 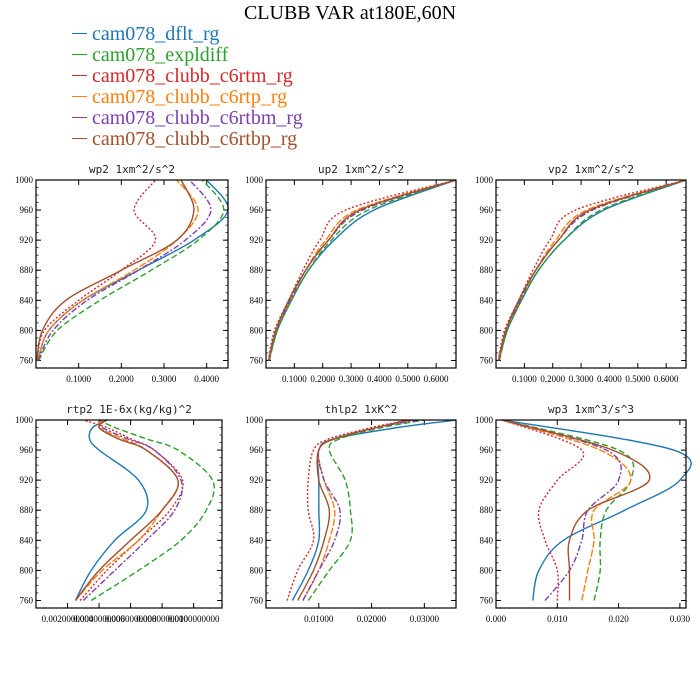 I want to click on legend-label: cam078_clubb_c6rtbp_rg, so click(x=195, y=139).